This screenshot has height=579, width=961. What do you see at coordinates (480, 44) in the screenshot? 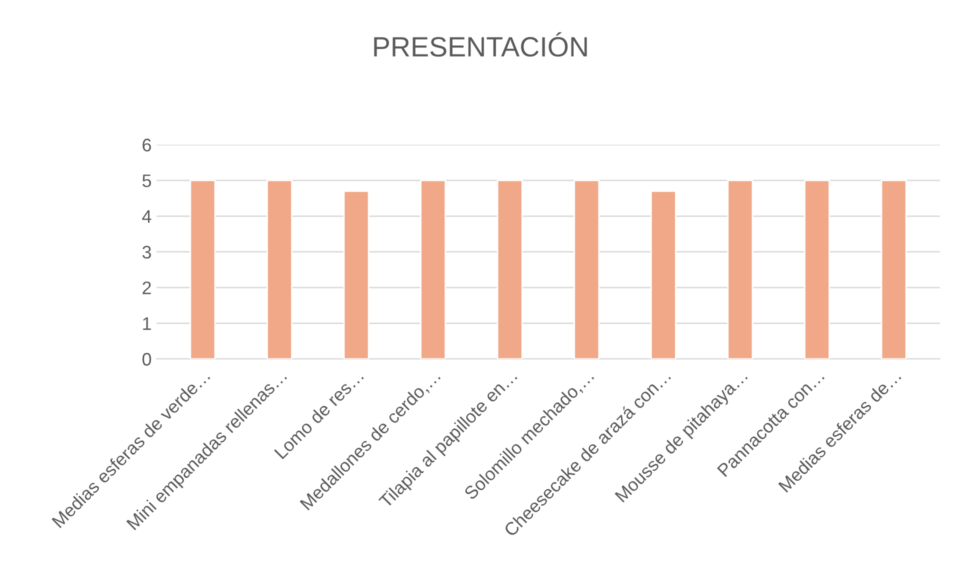
I see `chart-title: PRESENTACIÓN` at bounding box center [480, 44].